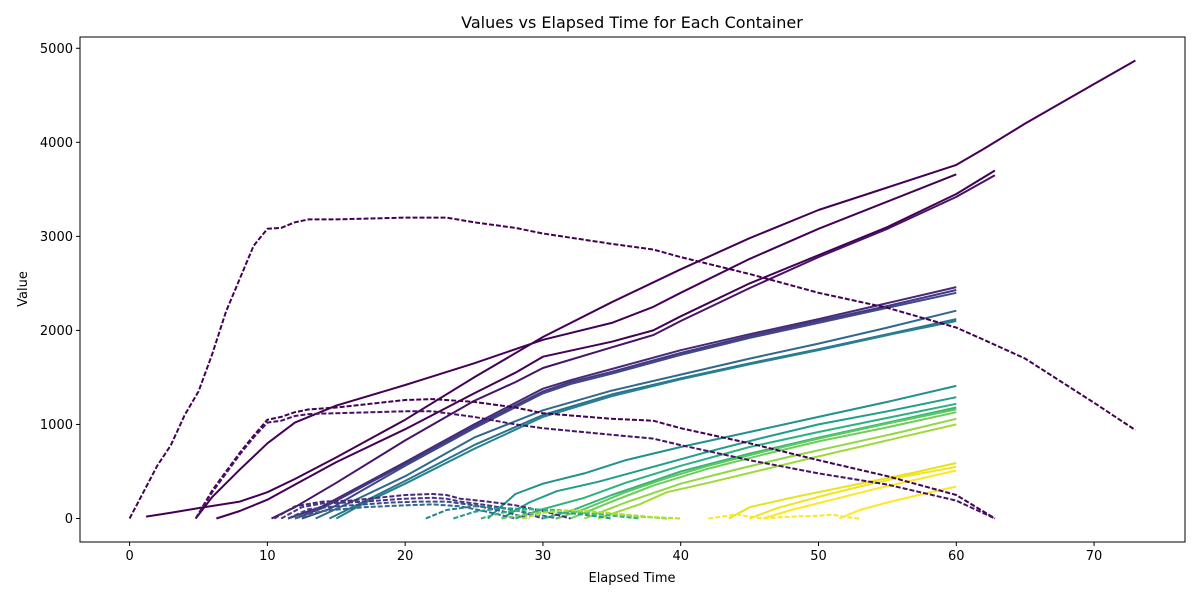 This screenshot has width=1200, height=600. Describe the element at coordinates (56, 49) in the screenshot. I see `y-tick-label: 5000` at that location.